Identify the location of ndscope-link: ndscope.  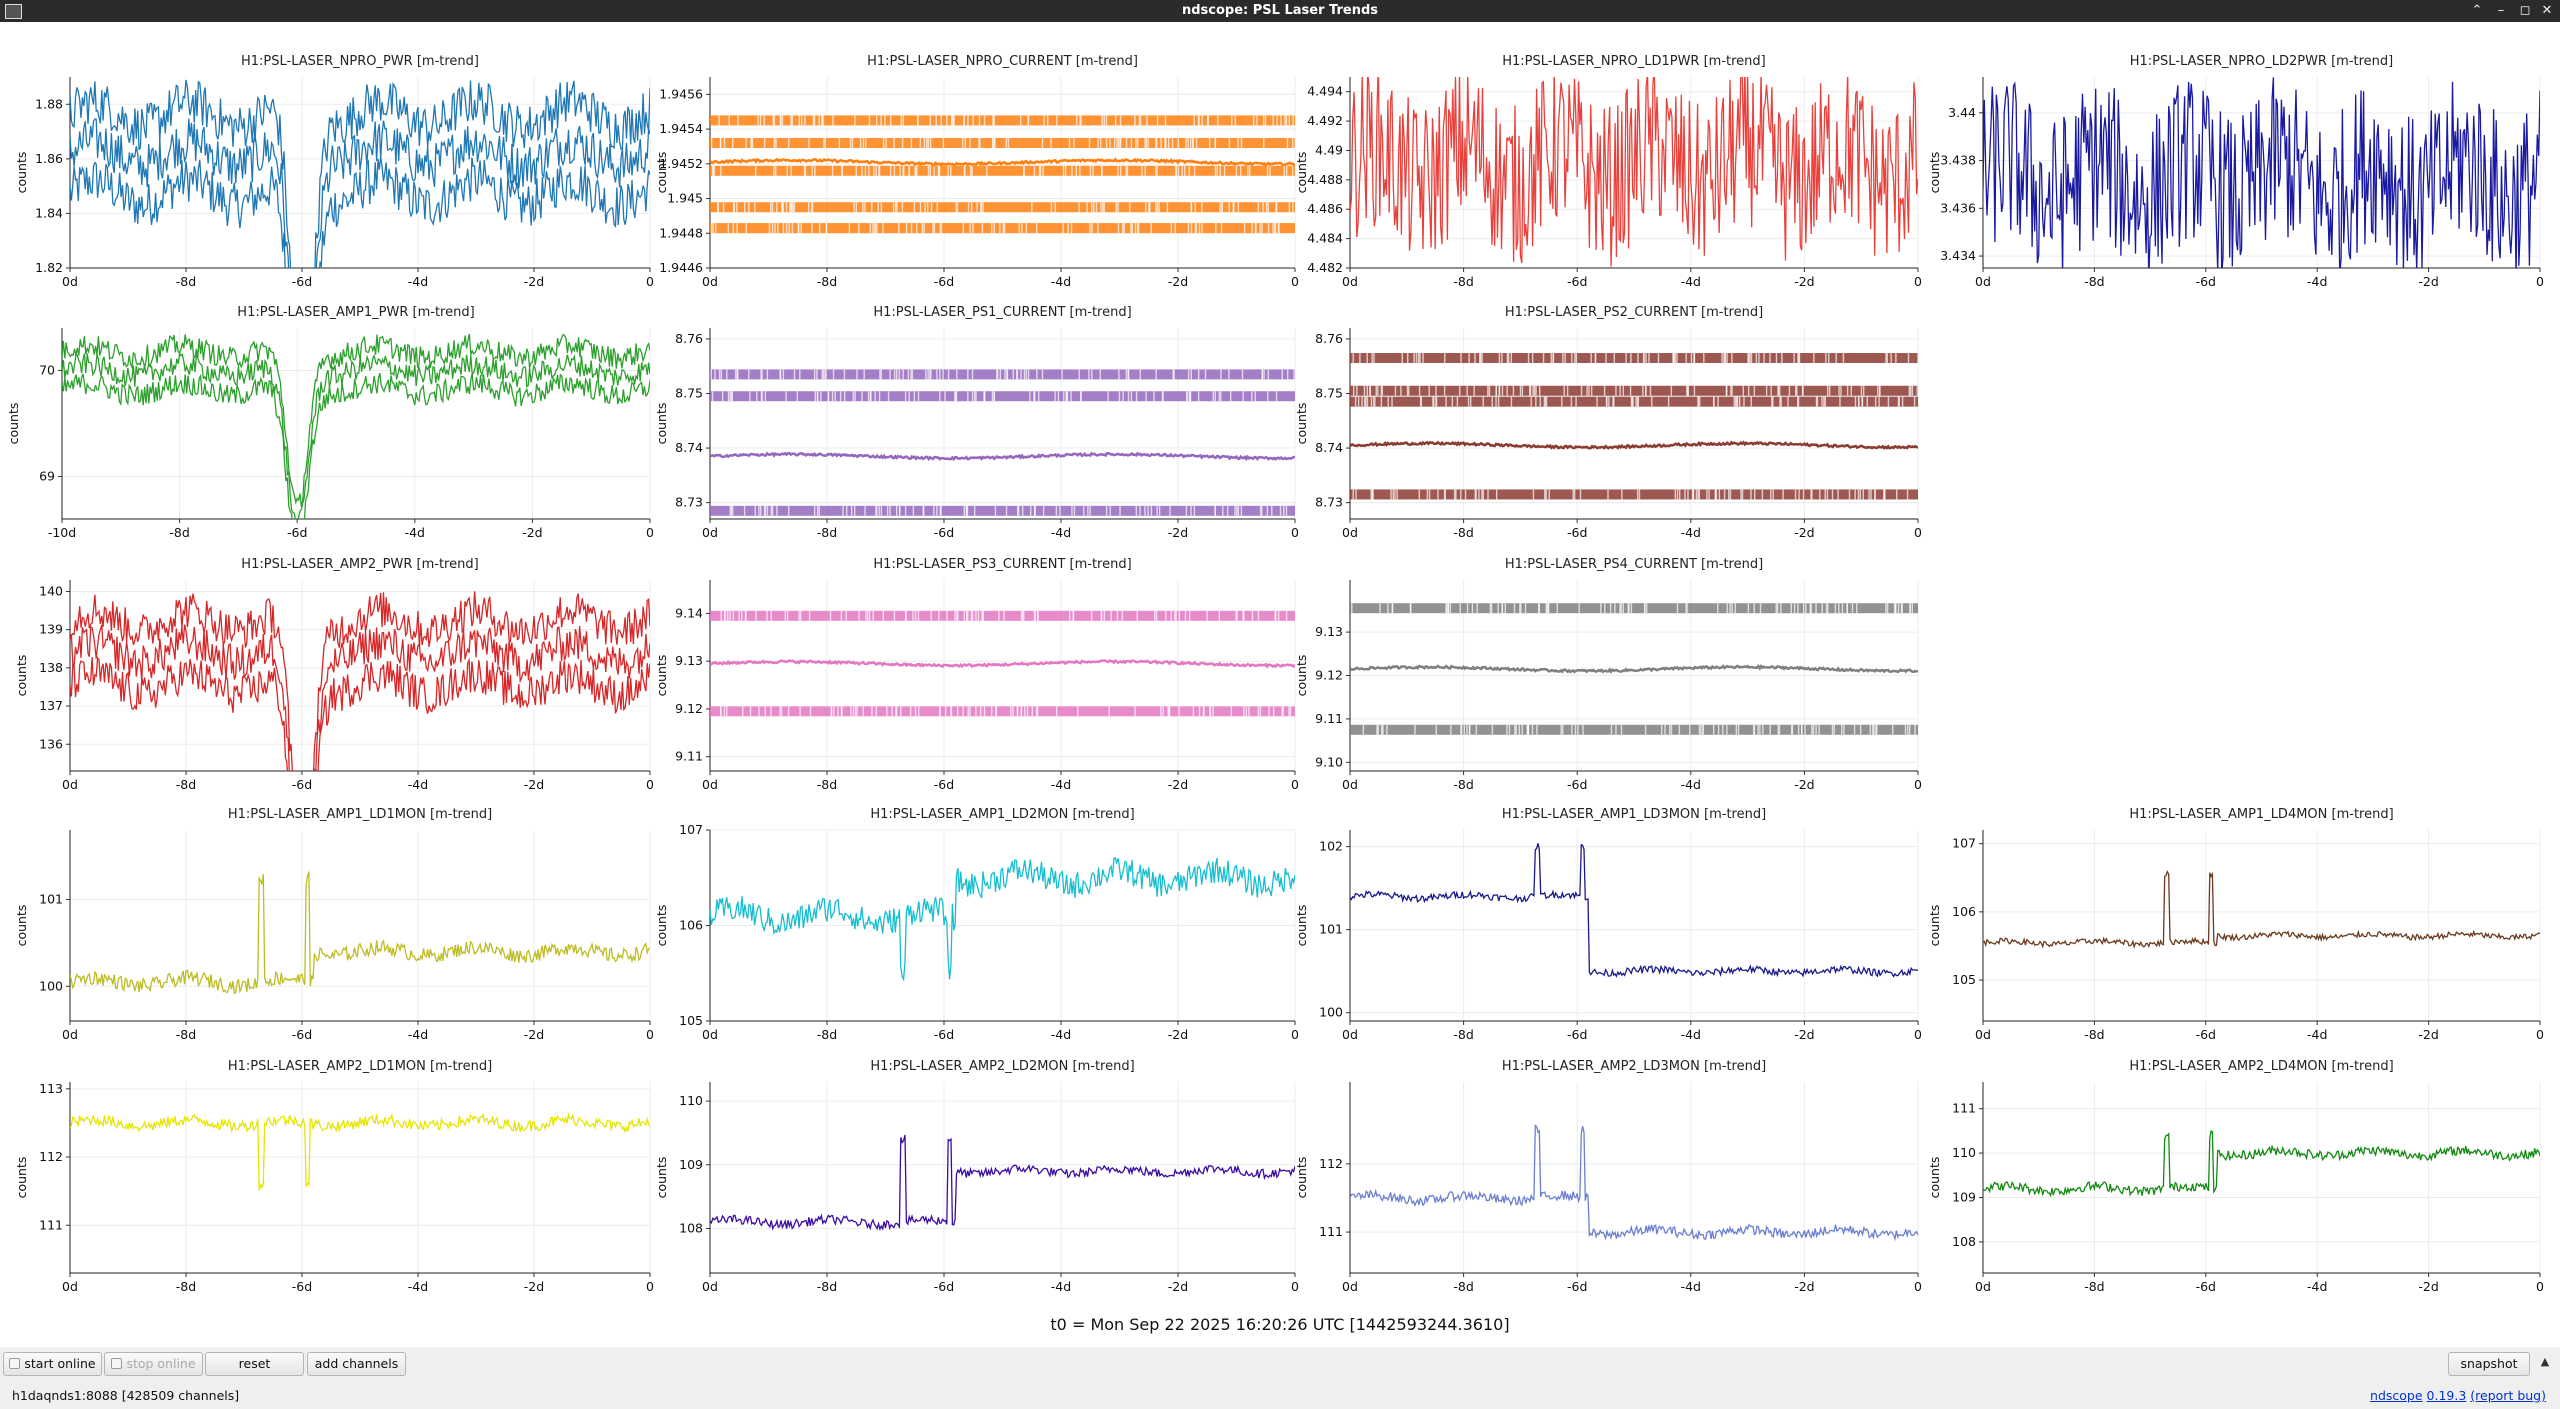
(2396, 1395).